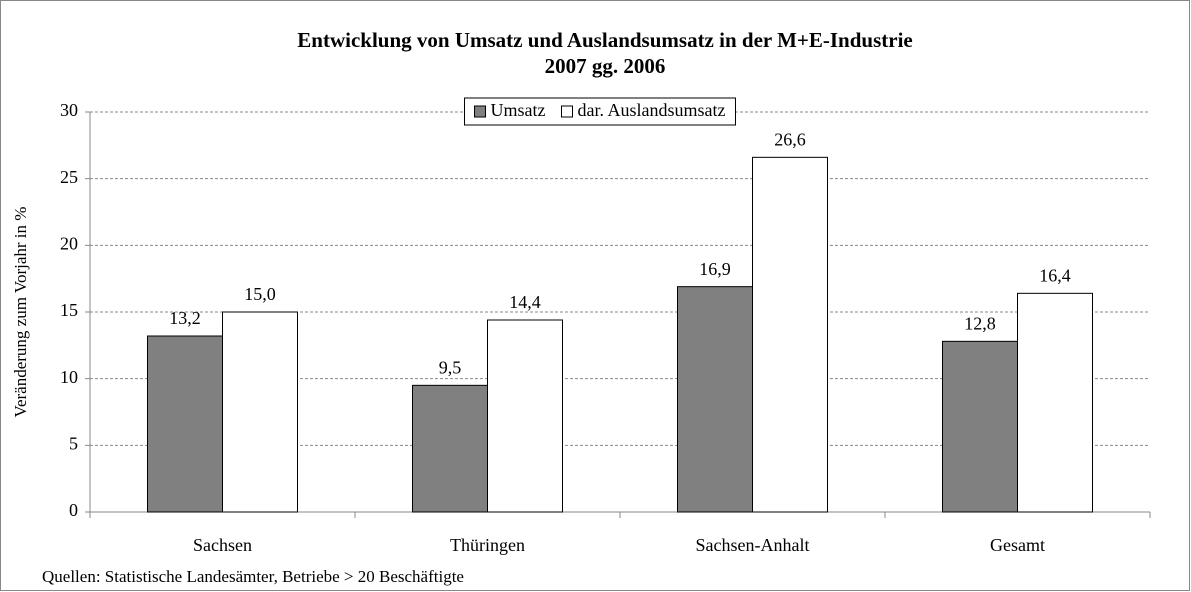 This screenshot has width=1191, height=592. What do you see at coordinates (715, 269) in the screenshot?
I see `value-label: 16,9` at bounding box center [715, 269].